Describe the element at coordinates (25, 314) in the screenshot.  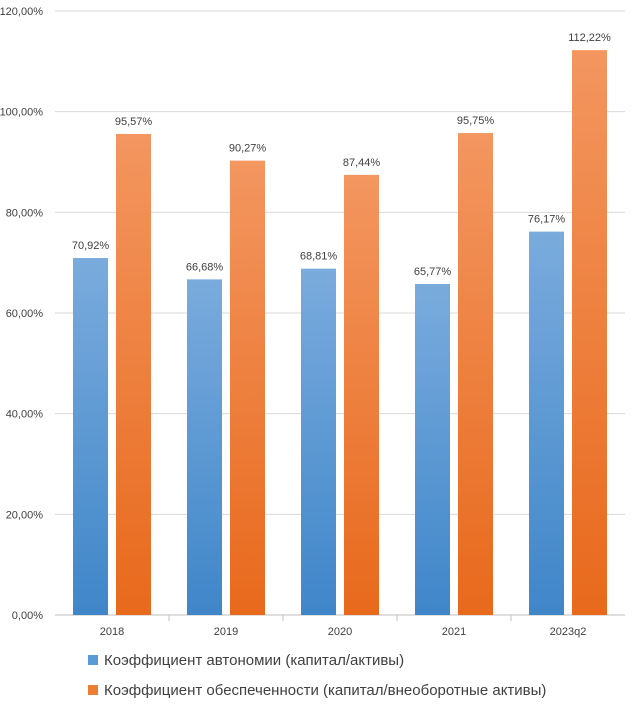
I see `y-tick-label: 60,00%` at that location.